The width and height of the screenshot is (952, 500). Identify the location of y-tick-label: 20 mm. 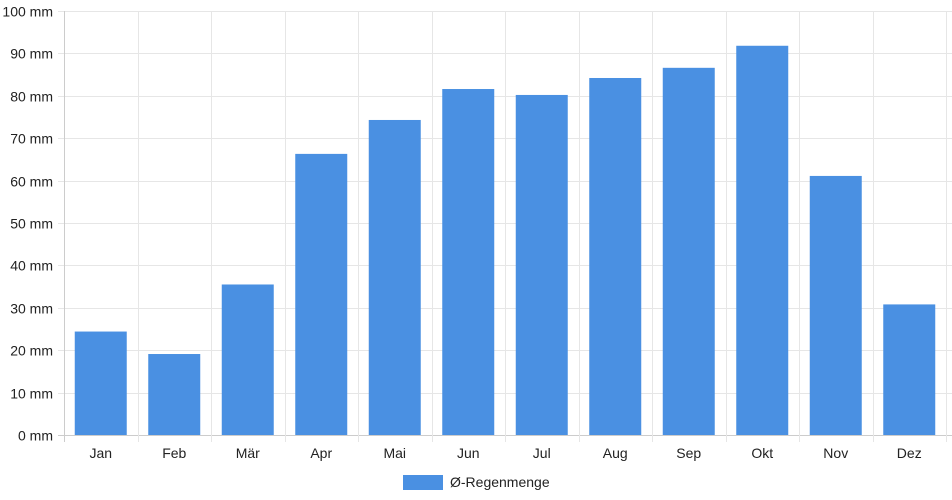
(31, 351).